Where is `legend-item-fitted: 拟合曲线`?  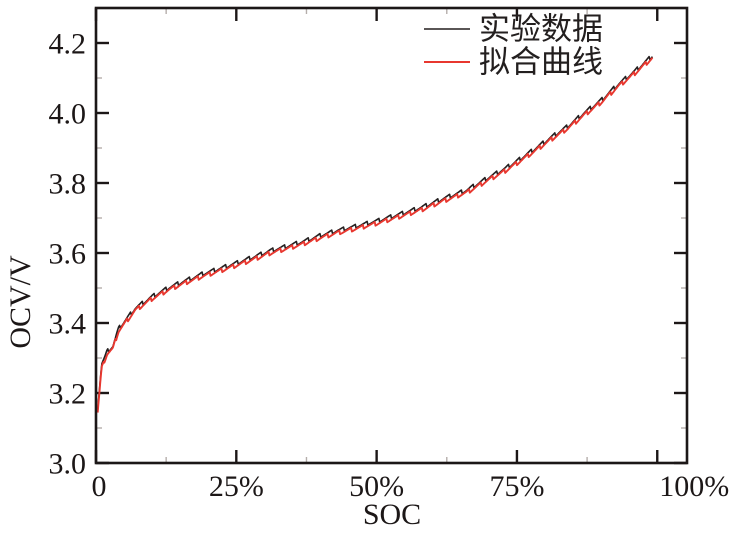
legend-item-fitted: 拟合曲线 is located at coordinates (513, 62).